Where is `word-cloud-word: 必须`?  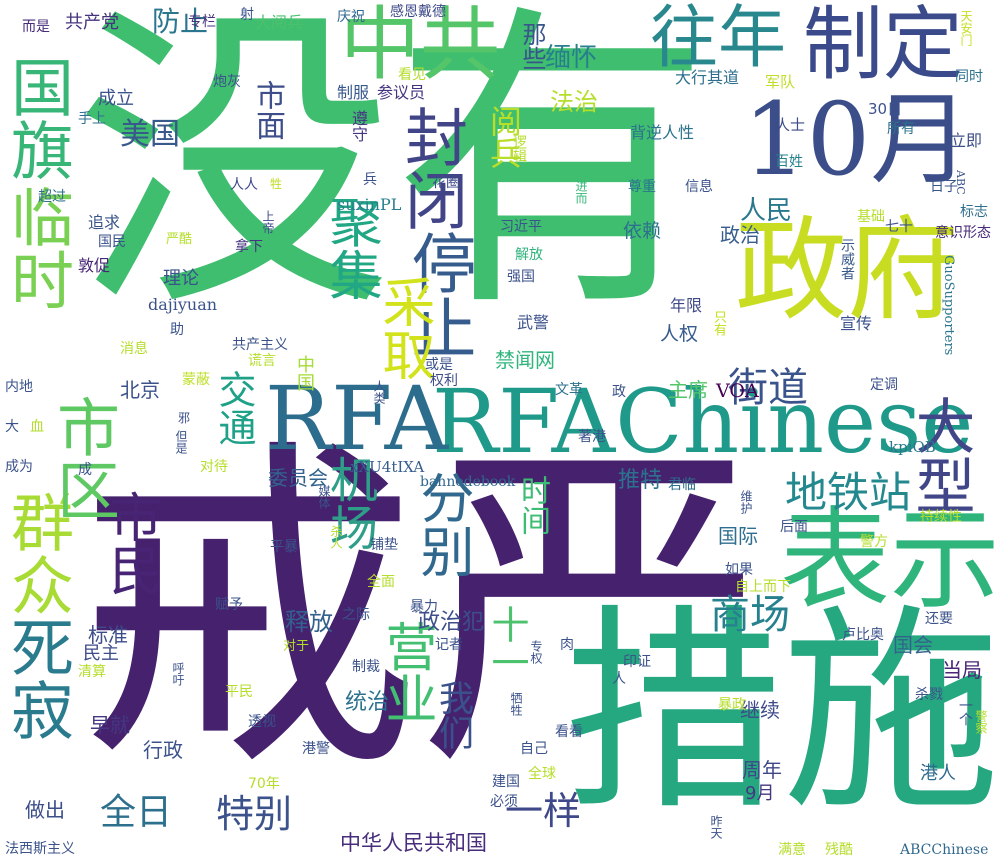 word-cloud-word: 必须 is located at coordinates (504, 802).